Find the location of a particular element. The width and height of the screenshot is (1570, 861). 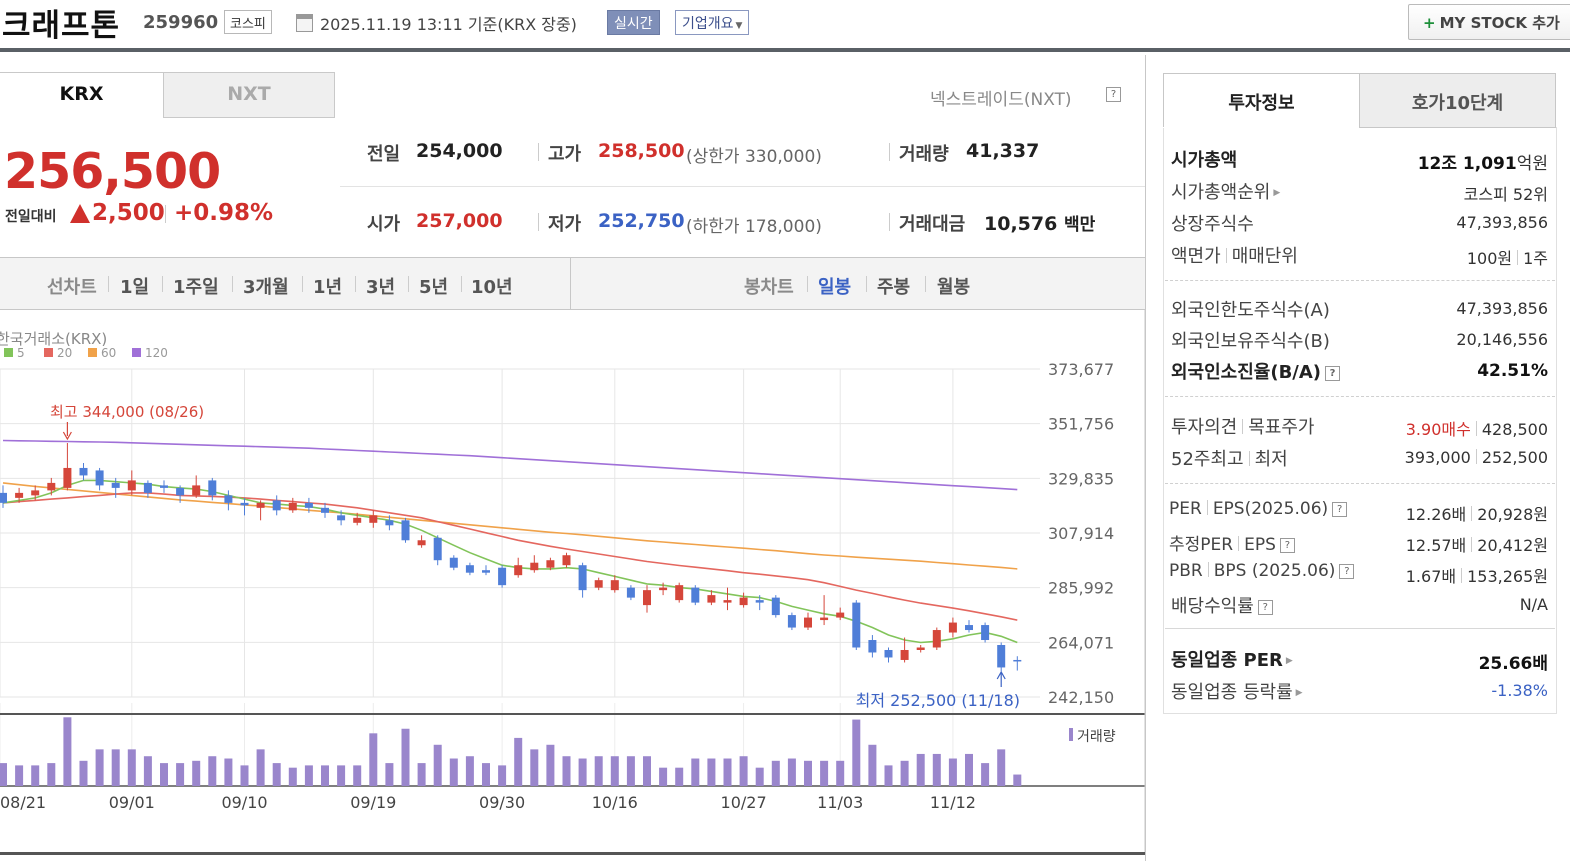

period-3m: 3개월 is located at coordinates (266, 287).